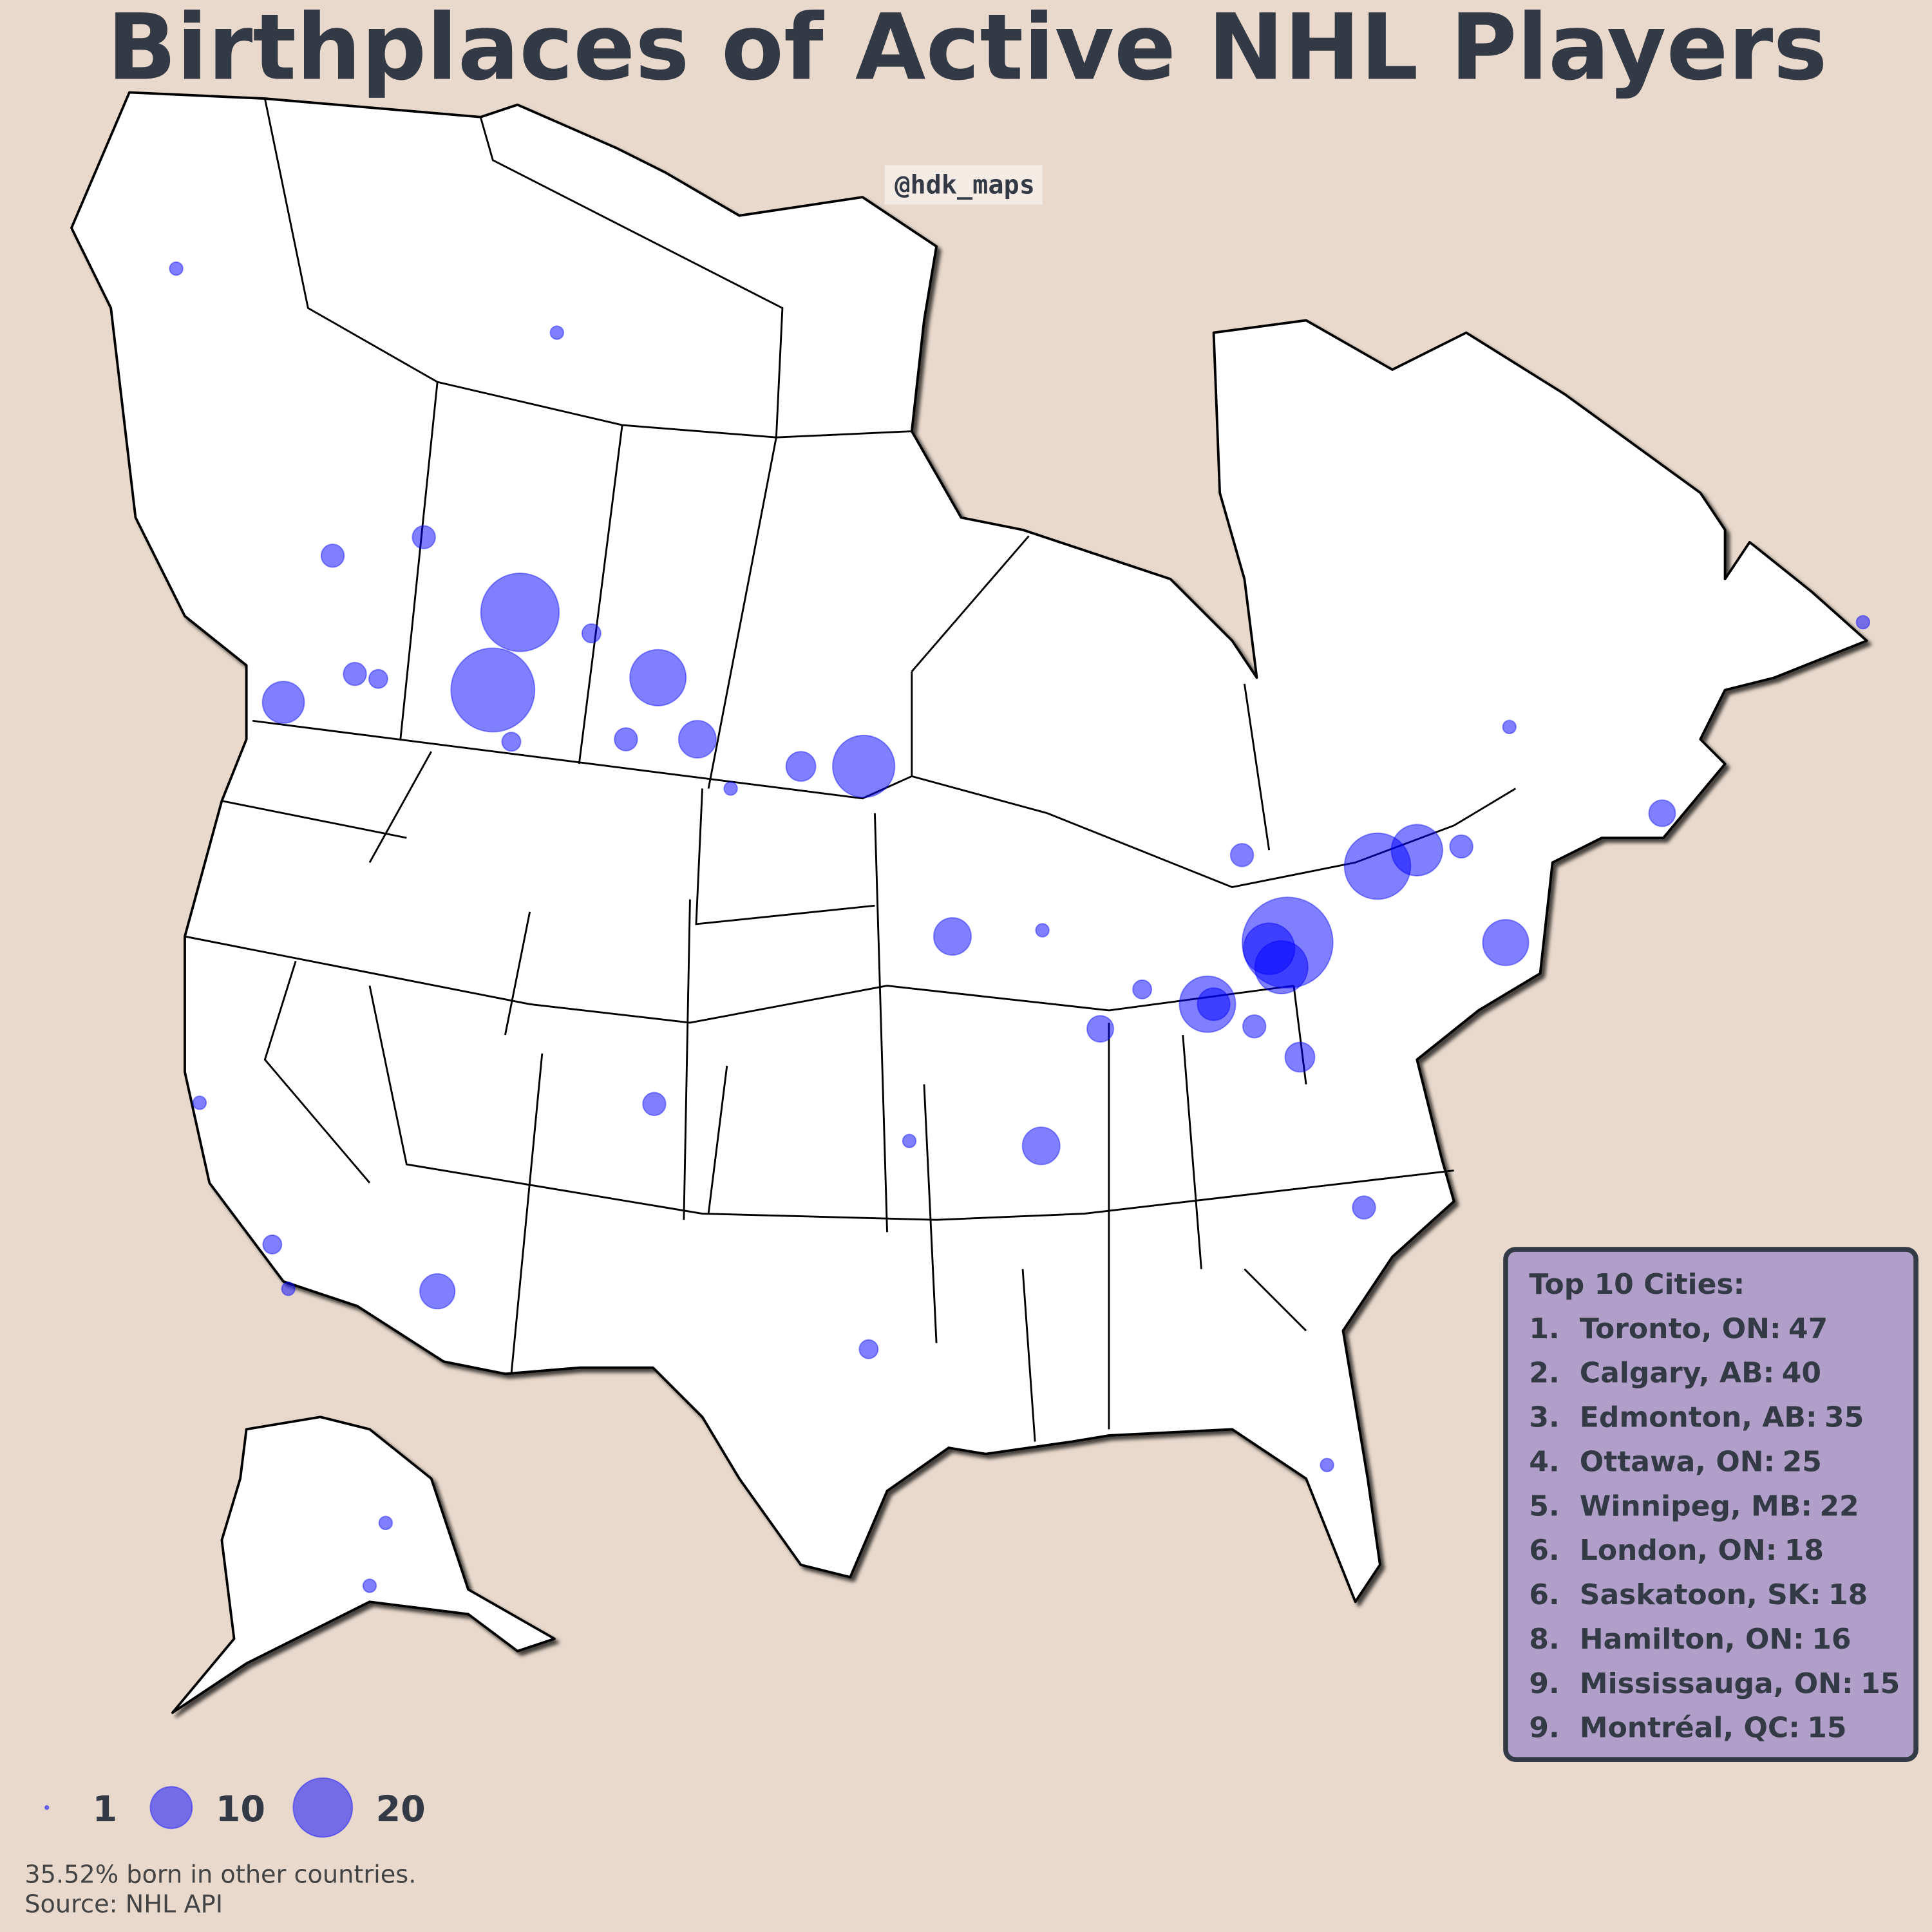 The width and height of the screenshot is (1932, 1932). Describe the element at coordinates (1700, 1595) in the screenshot. I see `city-name: Saskatoon, SK:` at that location.